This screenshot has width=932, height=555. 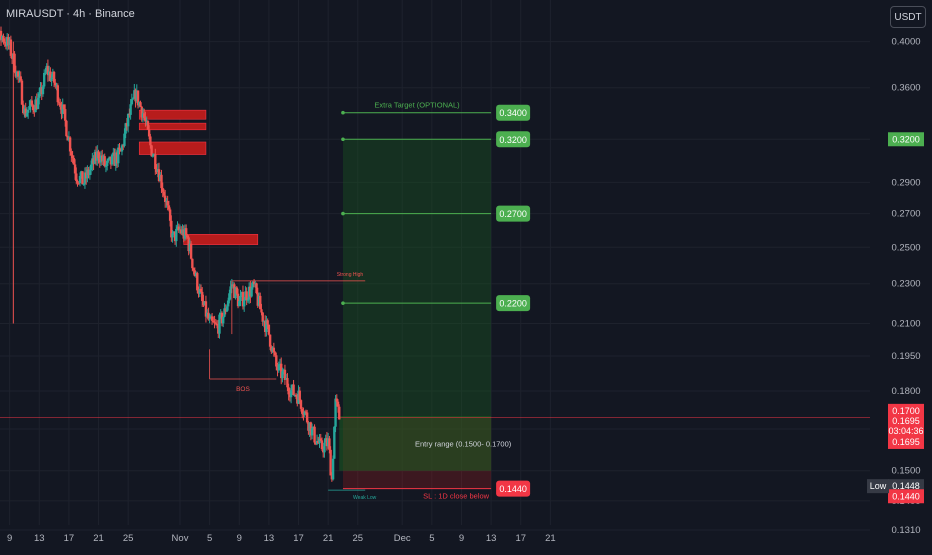 I want to click on time-tick-label: 21, so click(x=98, y=538).